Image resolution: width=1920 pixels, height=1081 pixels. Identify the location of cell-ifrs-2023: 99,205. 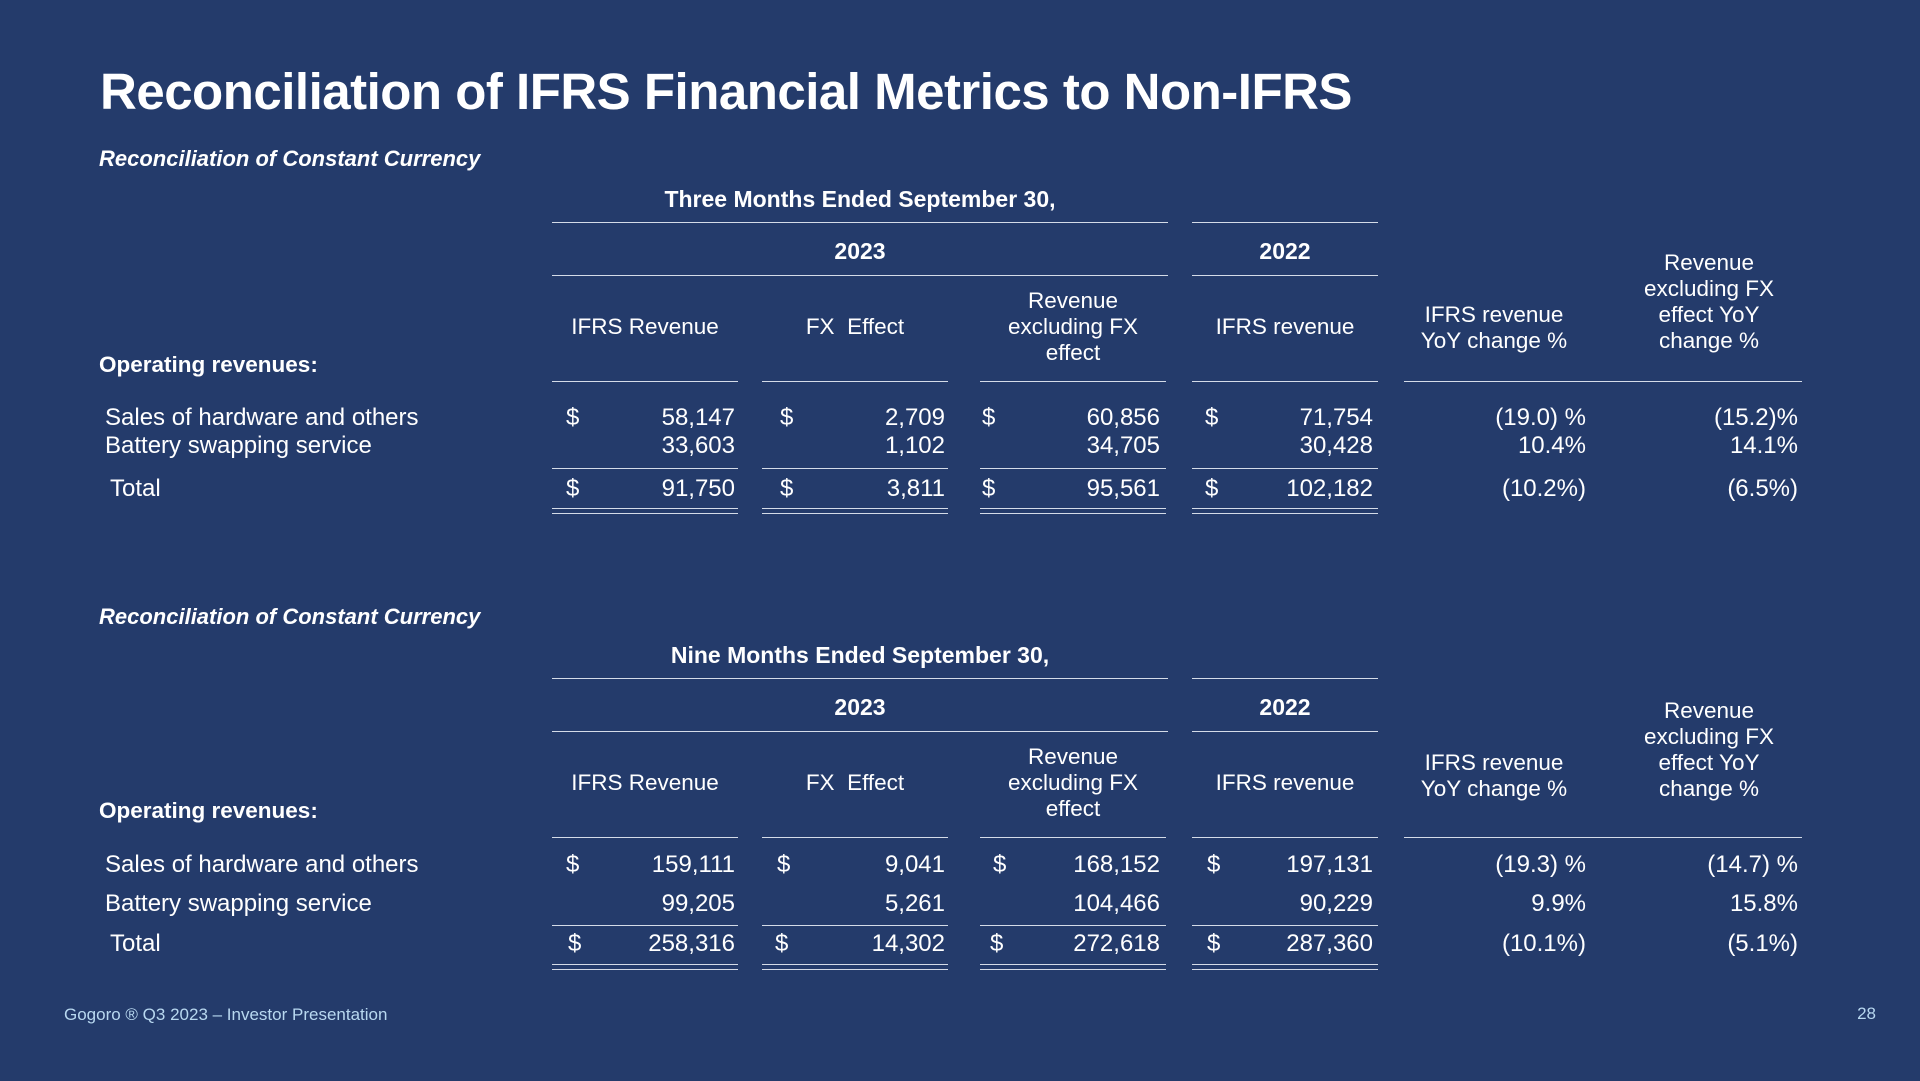
(698, 903).